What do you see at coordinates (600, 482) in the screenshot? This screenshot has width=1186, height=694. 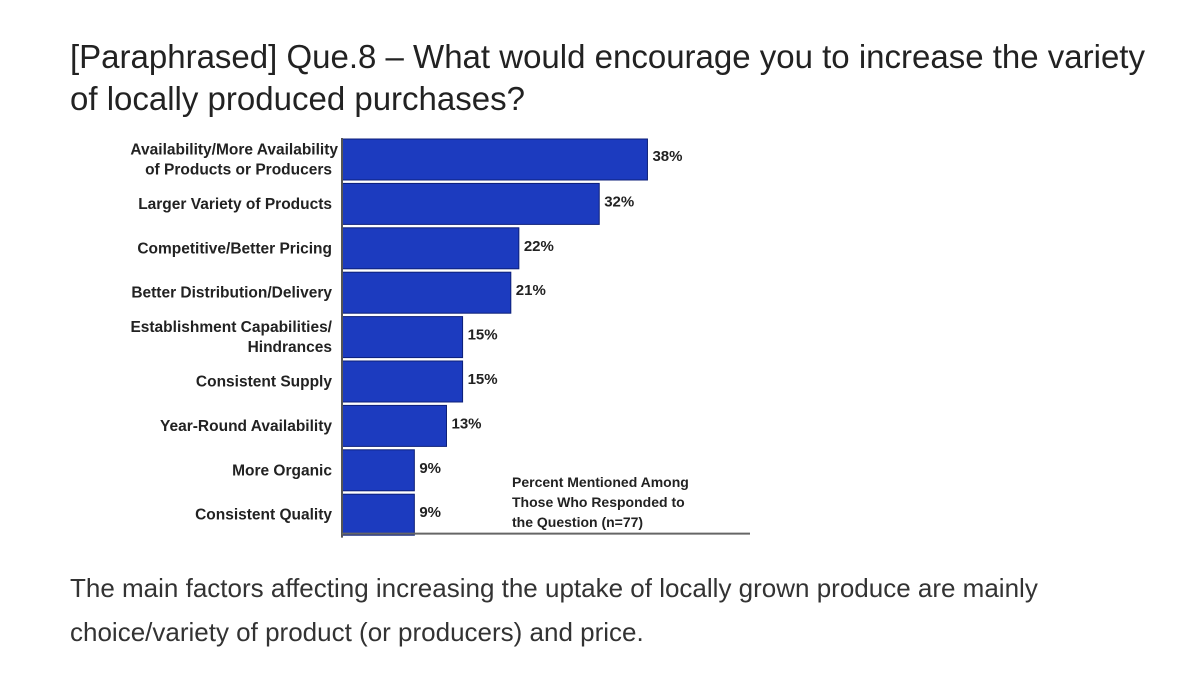 I see `chart-note-line-0: Percent Mentioned Among` at bounding box center [600, 482].